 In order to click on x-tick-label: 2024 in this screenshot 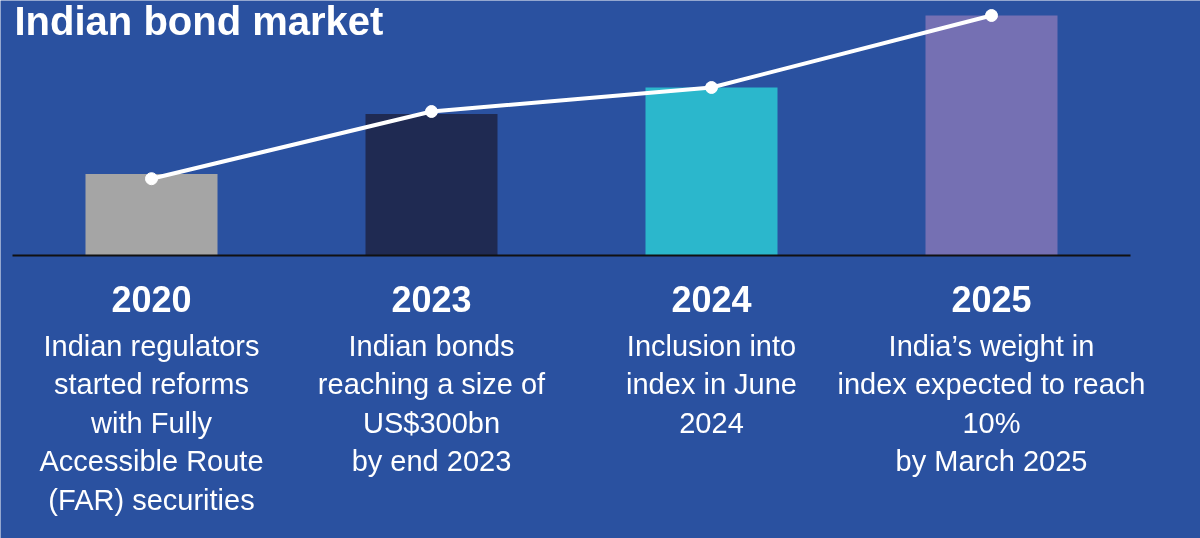, I will do `click(711, 299)`.